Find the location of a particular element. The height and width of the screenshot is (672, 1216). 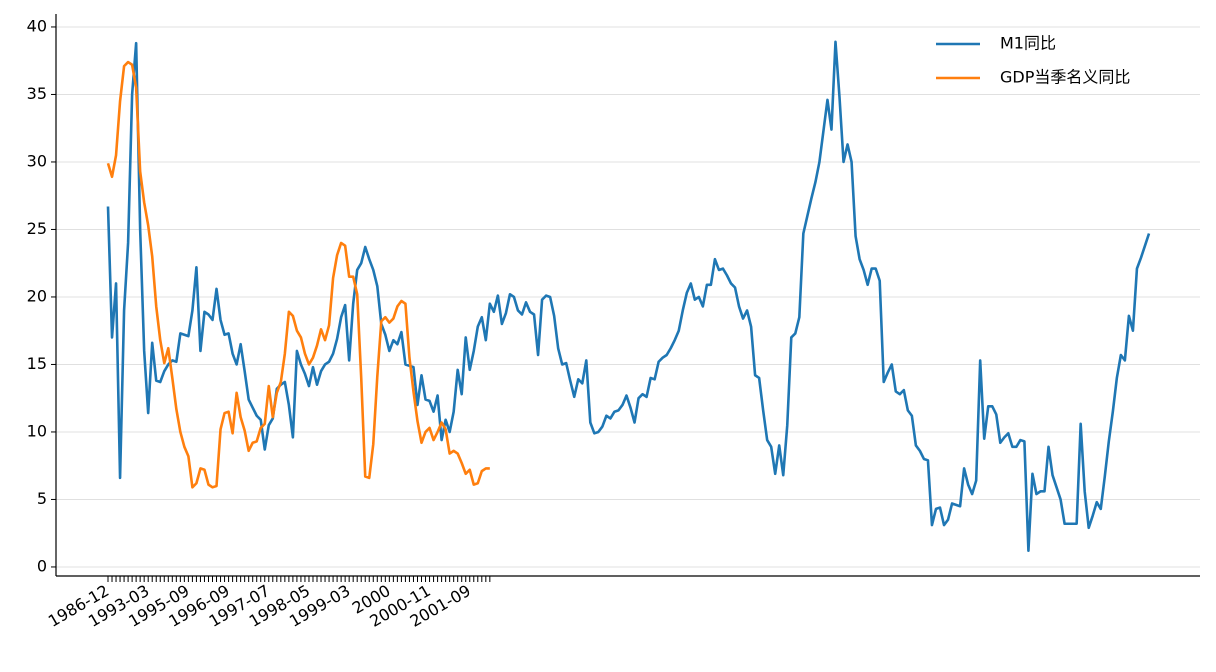

y-tick-label: 15 is located at coordinates (37, 363).